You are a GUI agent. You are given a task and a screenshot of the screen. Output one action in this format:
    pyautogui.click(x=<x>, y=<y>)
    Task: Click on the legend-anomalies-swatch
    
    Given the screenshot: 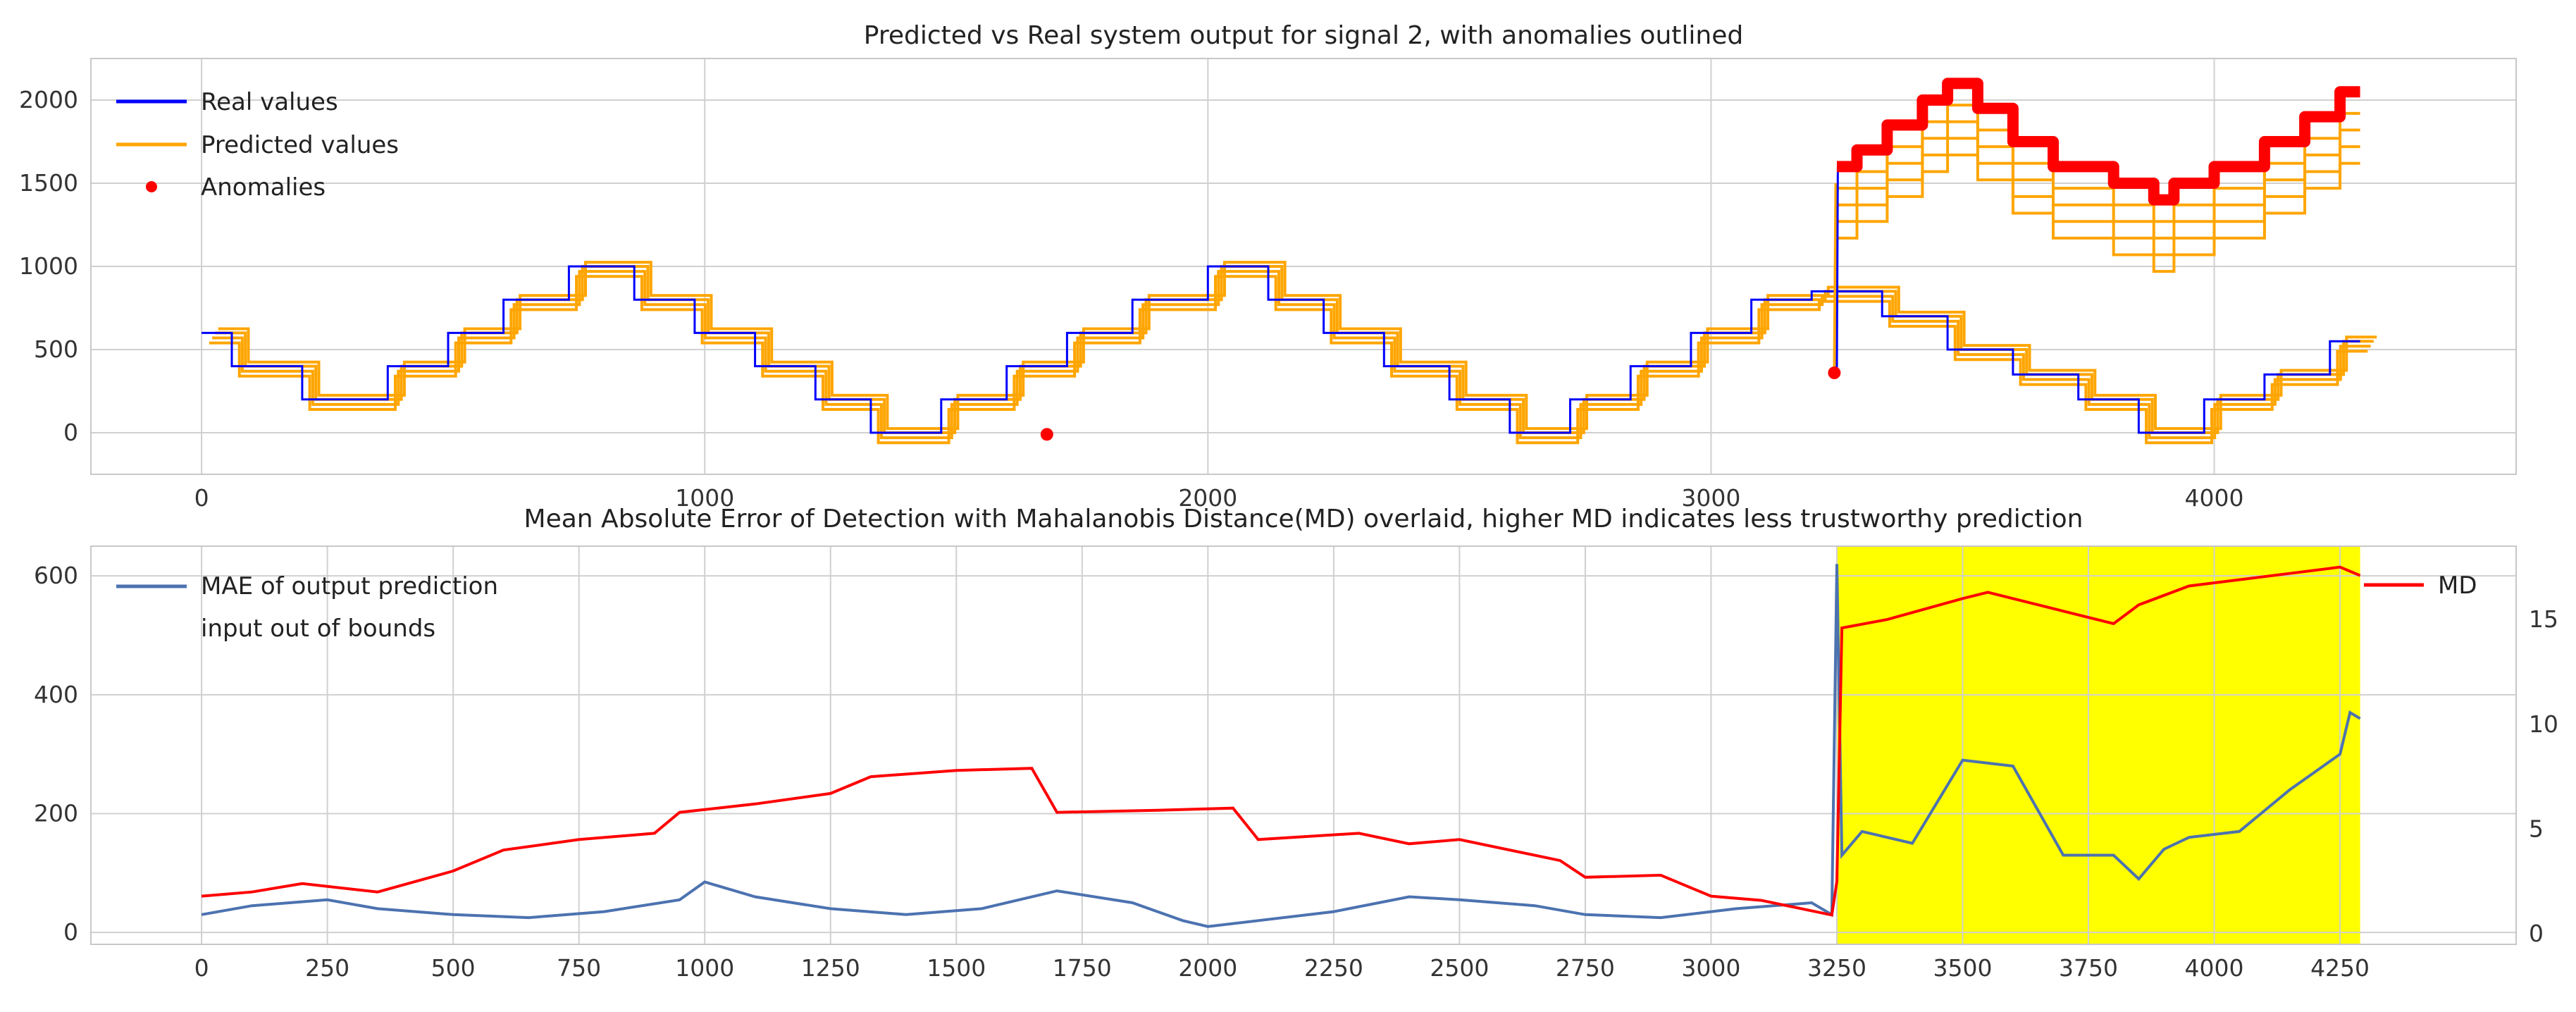 What is the action you would take?
    pyautogui.click(x=151, y=186)
    